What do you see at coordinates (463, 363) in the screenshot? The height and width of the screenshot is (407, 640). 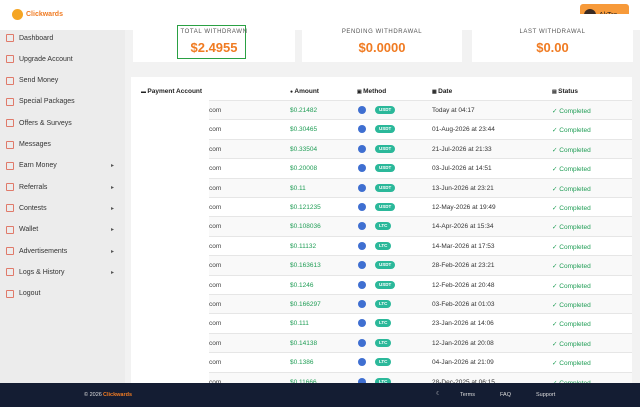 I see `date: 04-Jan-2026 at 21:09` at bounding box center [463, 363].